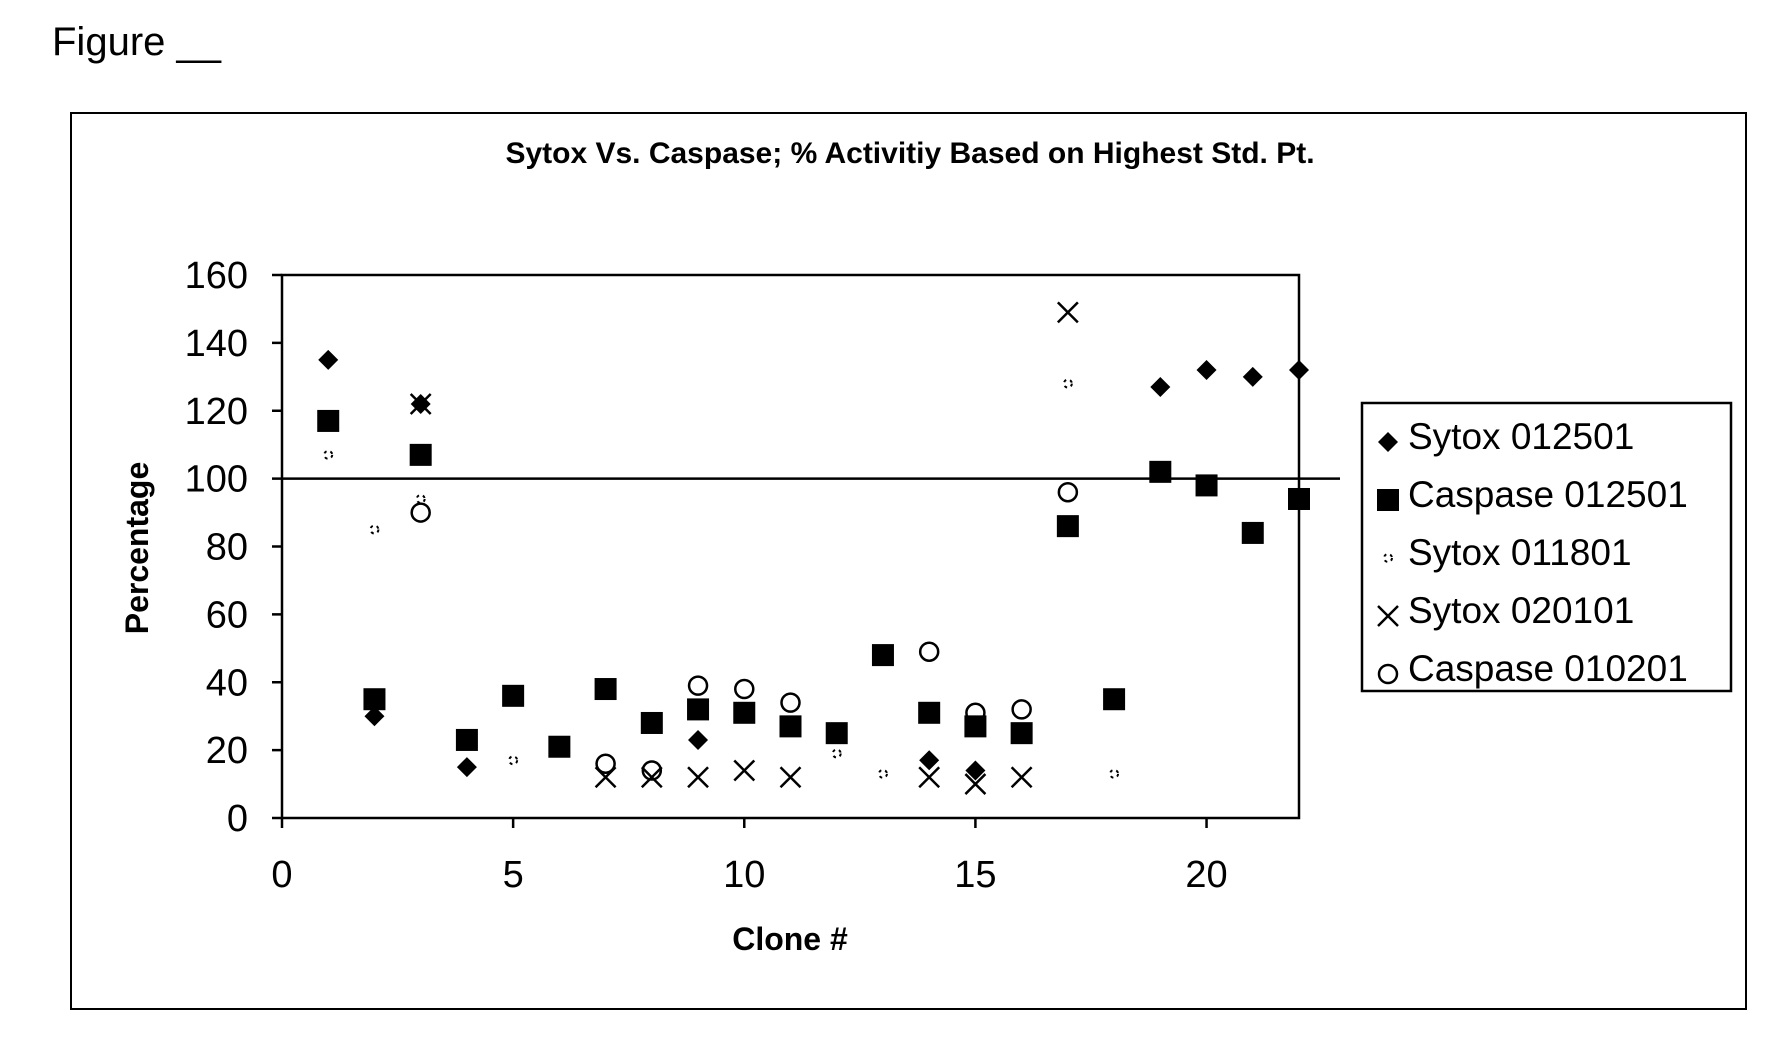  What do you see at coordinates (137, 548) in the screenshot?
I see `y-axis-title: Percentage` at bounding box center [137, 548].